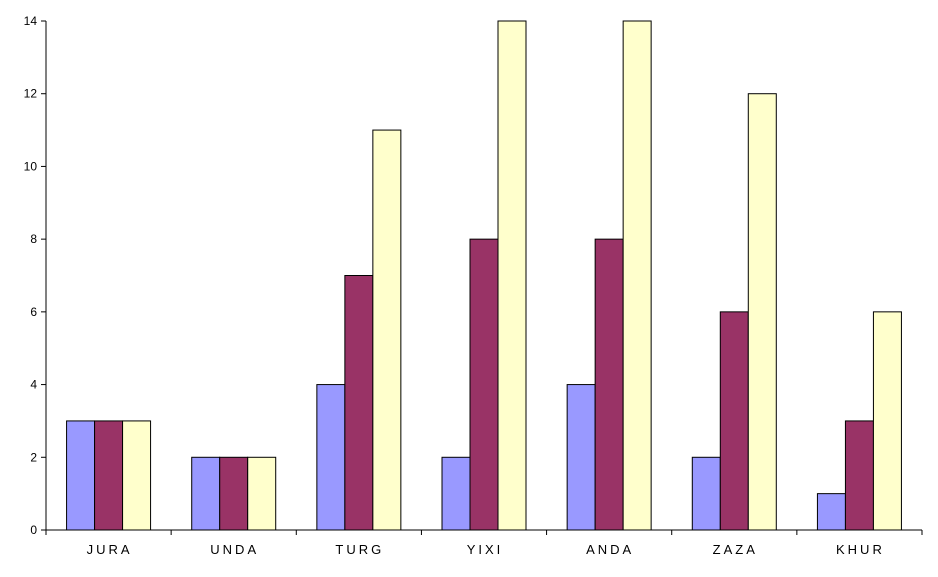 Image resolution: width=938 pixels, height=577 pixels. What do you see at coordinates (33, 239) in the screenshot?
I see `y-tick-label: 8` at bounding box center [33, 239].